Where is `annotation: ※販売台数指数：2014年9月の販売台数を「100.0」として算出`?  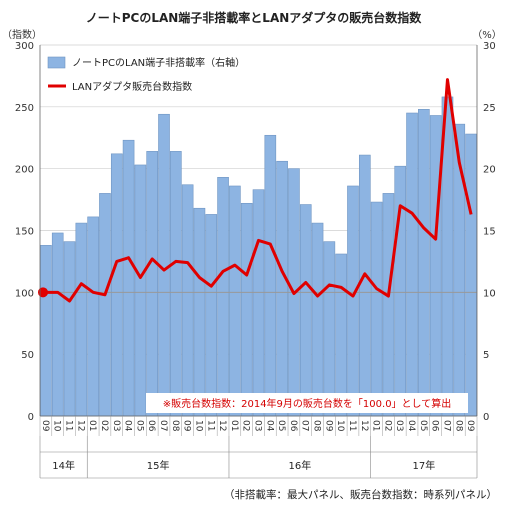 annotation: ※販売台数指数：2014年9月の販売台数を「100.0」として算出 is located at coordinates (307, 403).